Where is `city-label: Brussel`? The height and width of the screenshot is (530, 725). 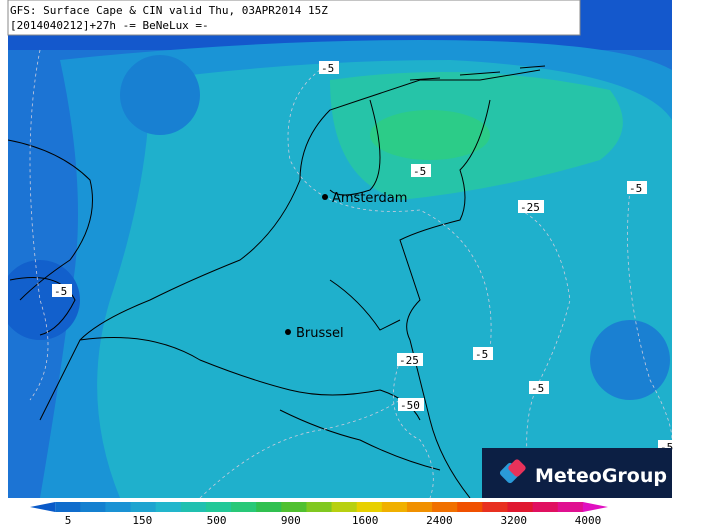
city-label: Brussel is located at coordinates (320, 333).